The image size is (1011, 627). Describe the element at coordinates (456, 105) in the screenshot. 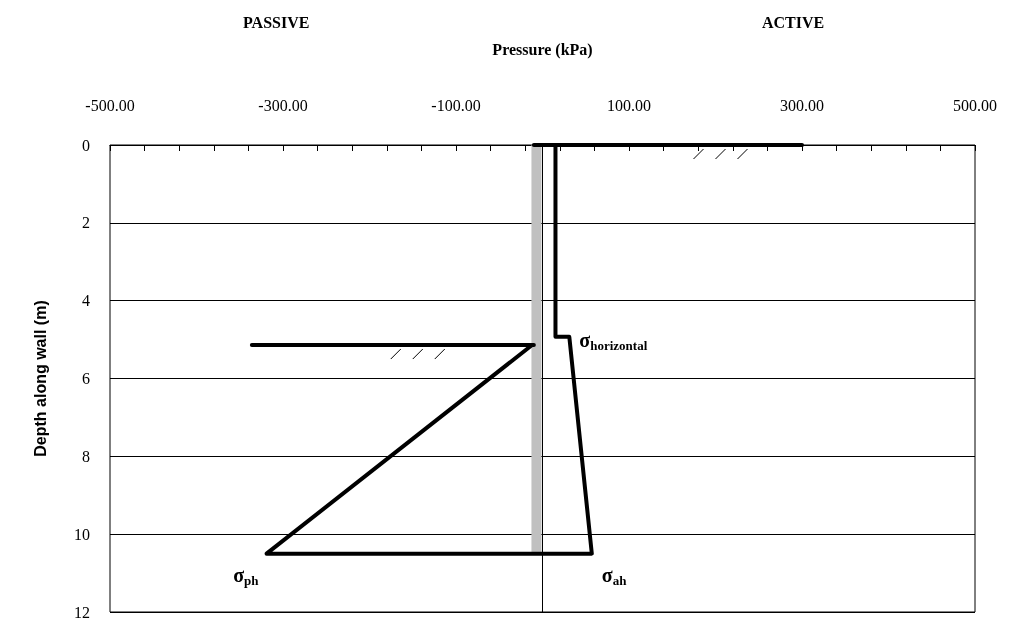

I see `x-tick-label: -100.00` at that location.